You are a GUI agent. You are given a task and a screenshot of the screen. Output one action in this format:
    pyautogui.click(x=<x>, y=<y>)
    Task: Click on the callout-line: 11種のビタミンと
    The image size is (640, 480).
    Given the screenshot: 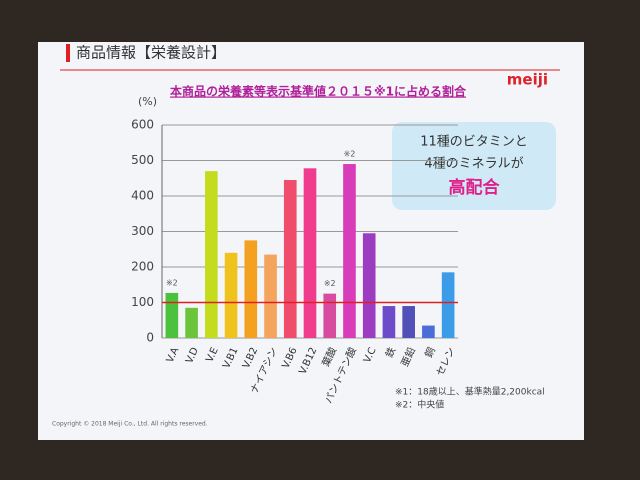 What is the action you would take?
    pyautogui.click(x=474, y=142)
    